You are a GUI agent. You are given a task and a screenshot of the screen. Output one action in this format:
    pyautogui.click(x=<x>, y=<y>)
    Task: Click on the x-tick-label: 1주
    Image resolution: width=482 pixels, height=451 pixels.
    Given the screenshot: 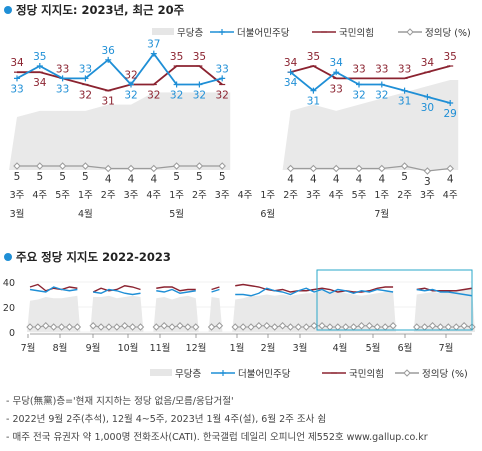 What is the action you would take?
    pyautogui.click(x=85, y=195)
    